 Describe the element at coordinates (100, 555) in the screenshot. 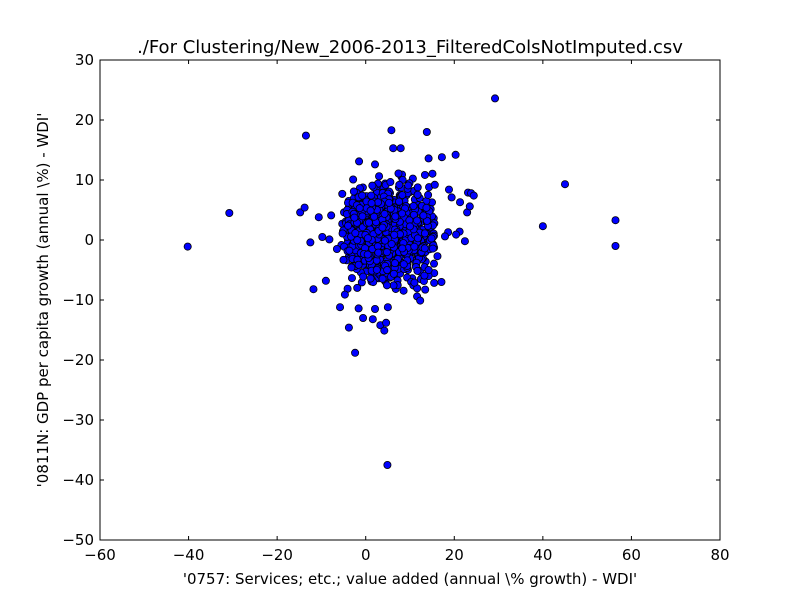

I see `x-tick-label: −60` at that location.